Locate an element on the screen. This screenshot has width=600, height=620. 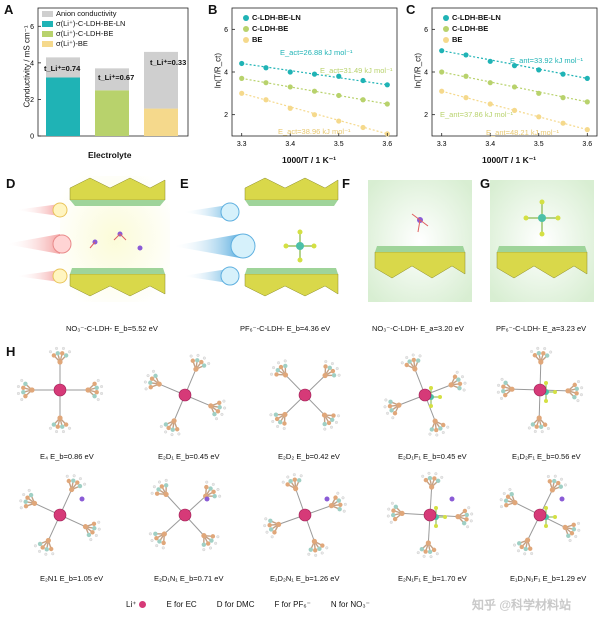
c-legend-be: BE is located at coordinates (472, 39).